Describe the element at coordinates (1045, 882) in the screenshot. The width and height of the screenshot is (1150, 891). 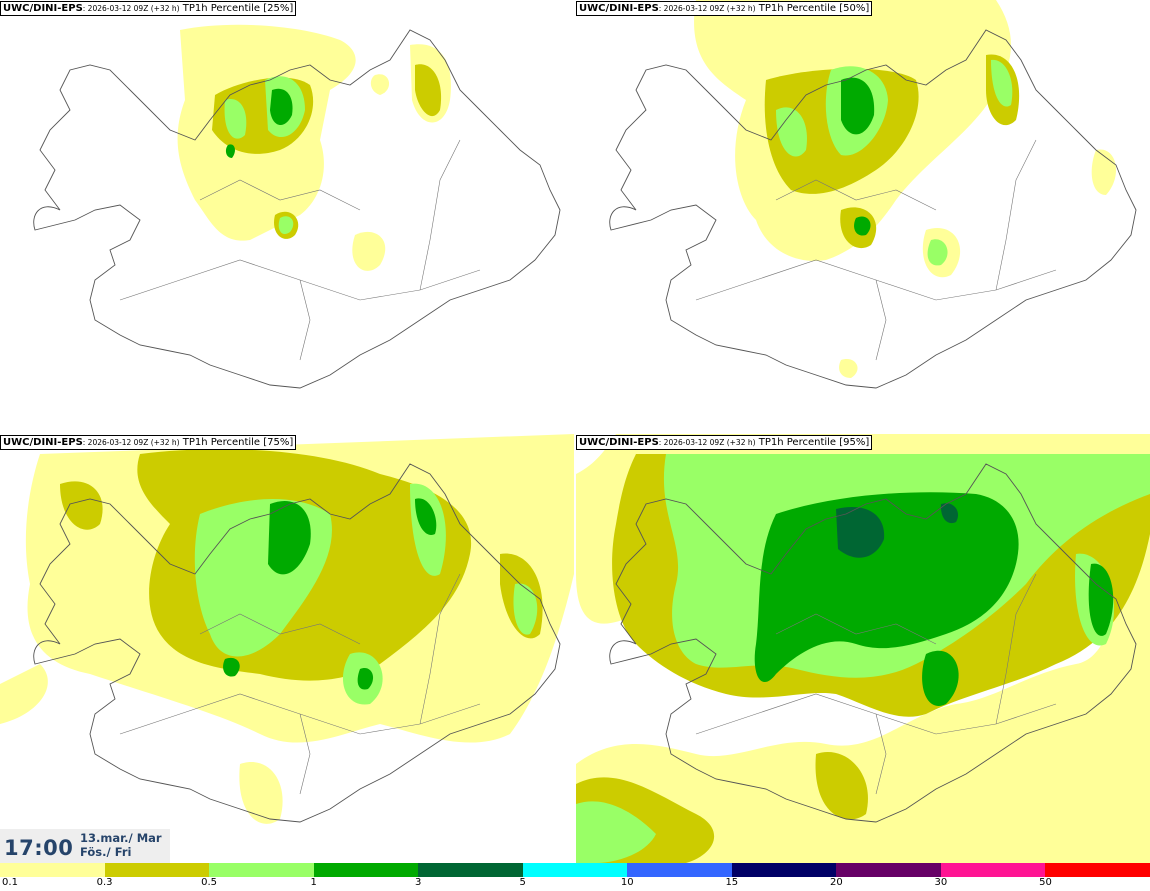
I see `legend-label: 50` at that location.